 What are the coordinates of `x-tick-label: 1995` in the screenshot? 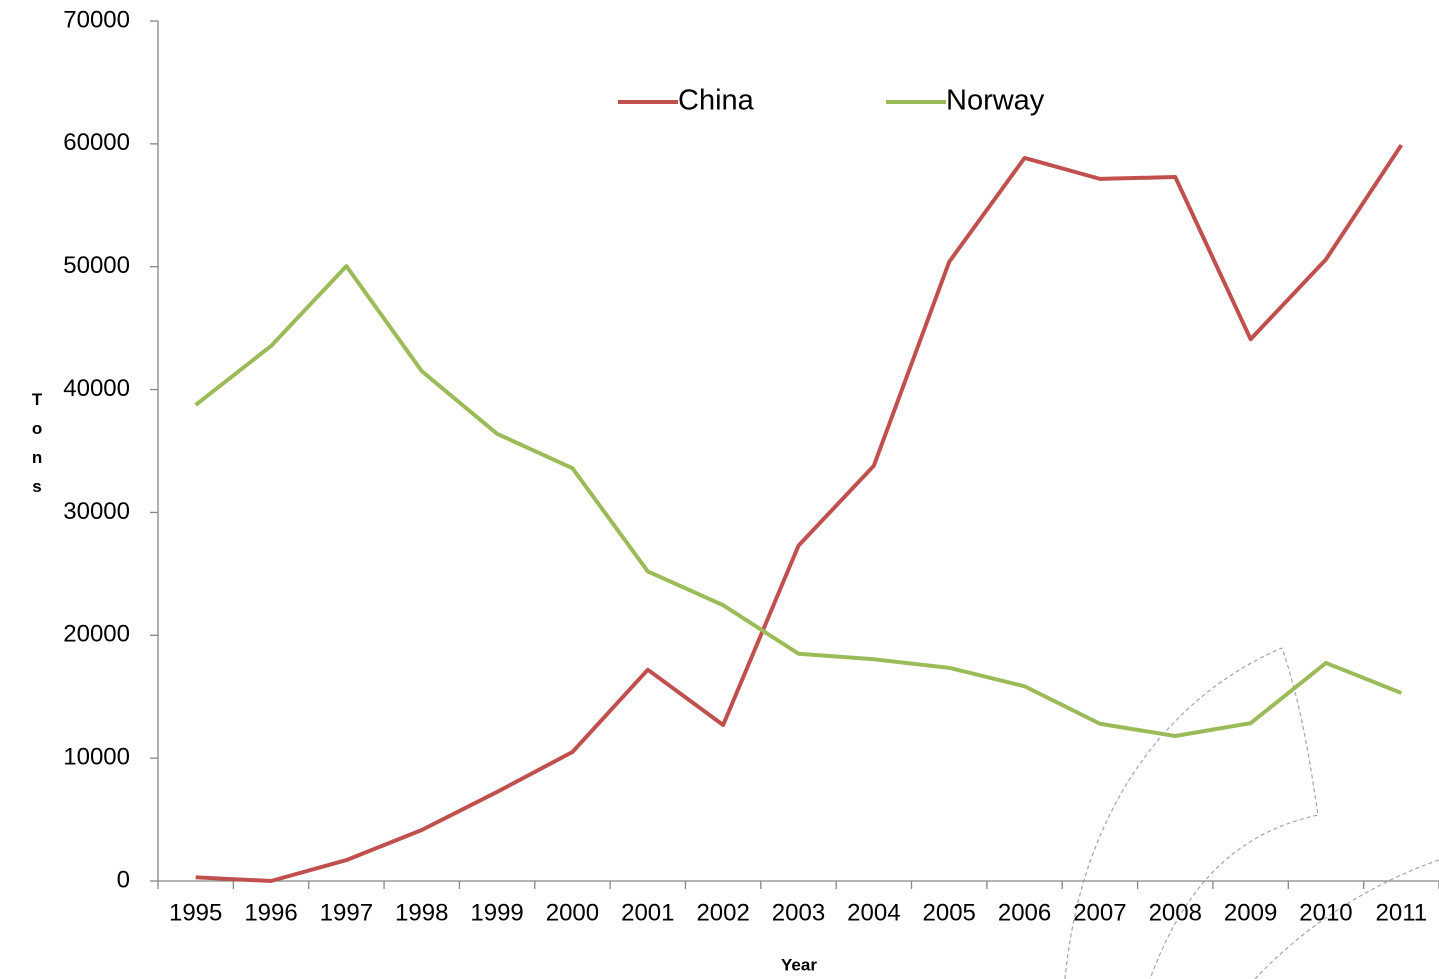 It's located at (195, 912).